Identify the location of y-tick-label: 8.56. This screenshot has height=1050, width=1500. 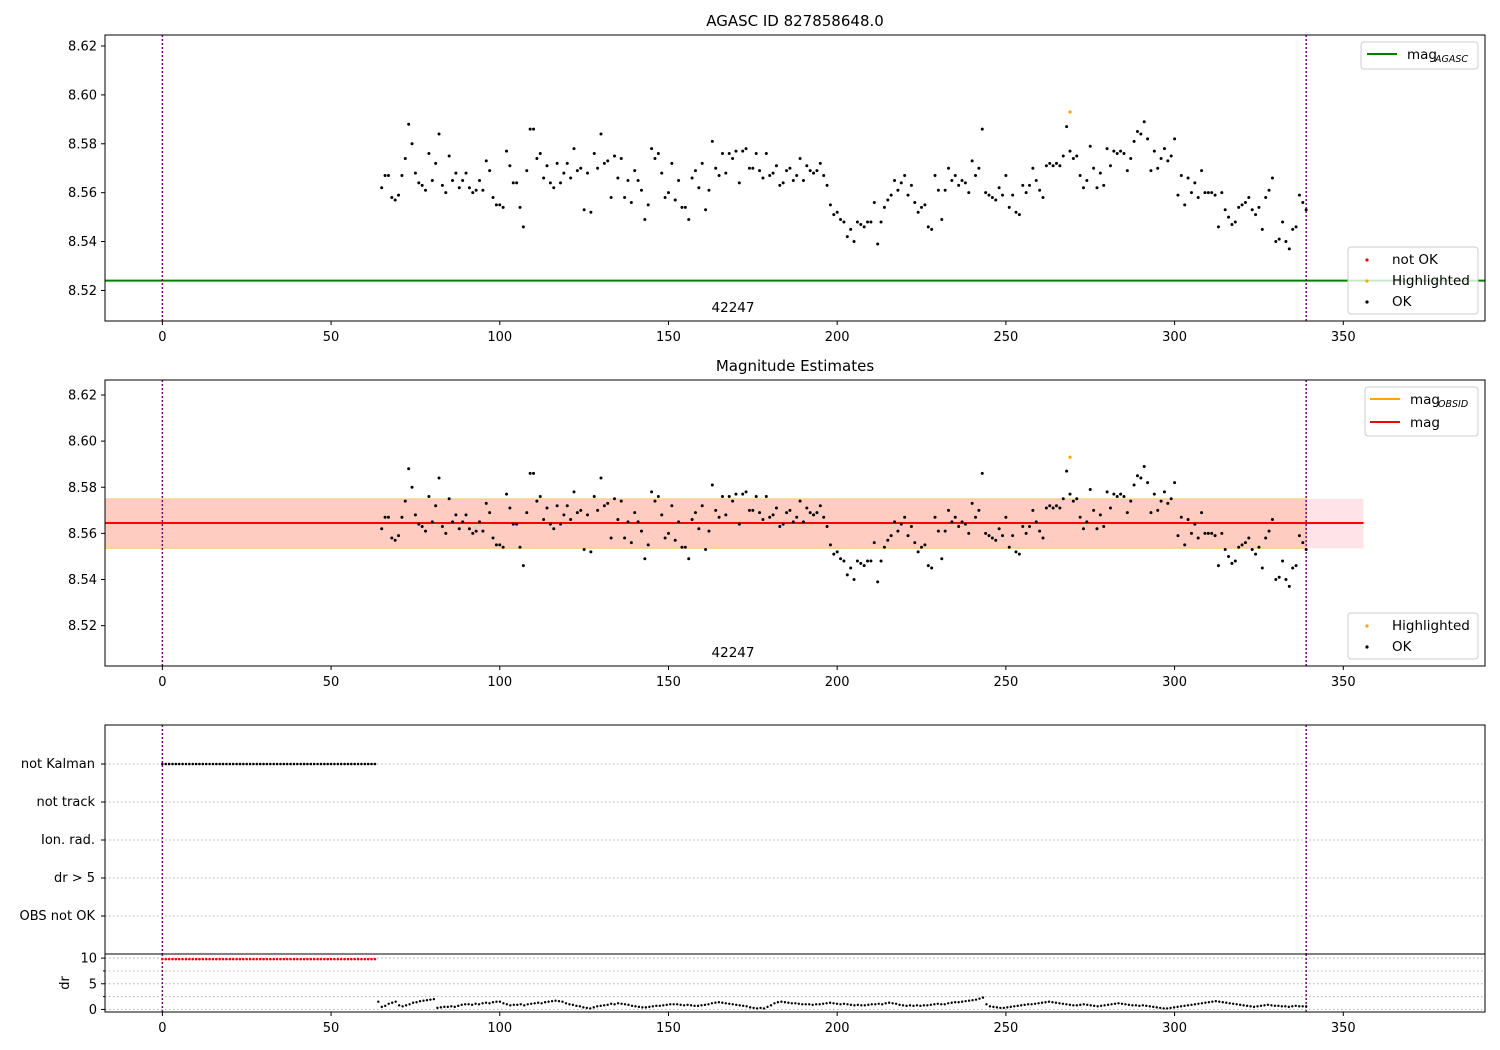
(82, 534).